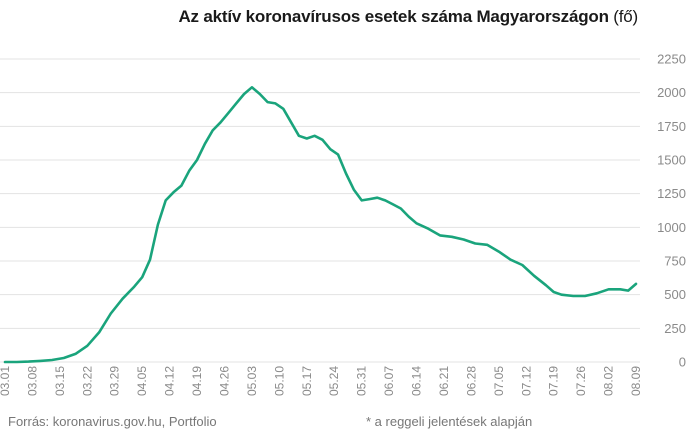 The width and height of the screenshot is (690, 439). What do you see at coordinates (170, 381) in the screenshot?
I see `x-tick-label: 04.12` at bounding box center [170, 381].